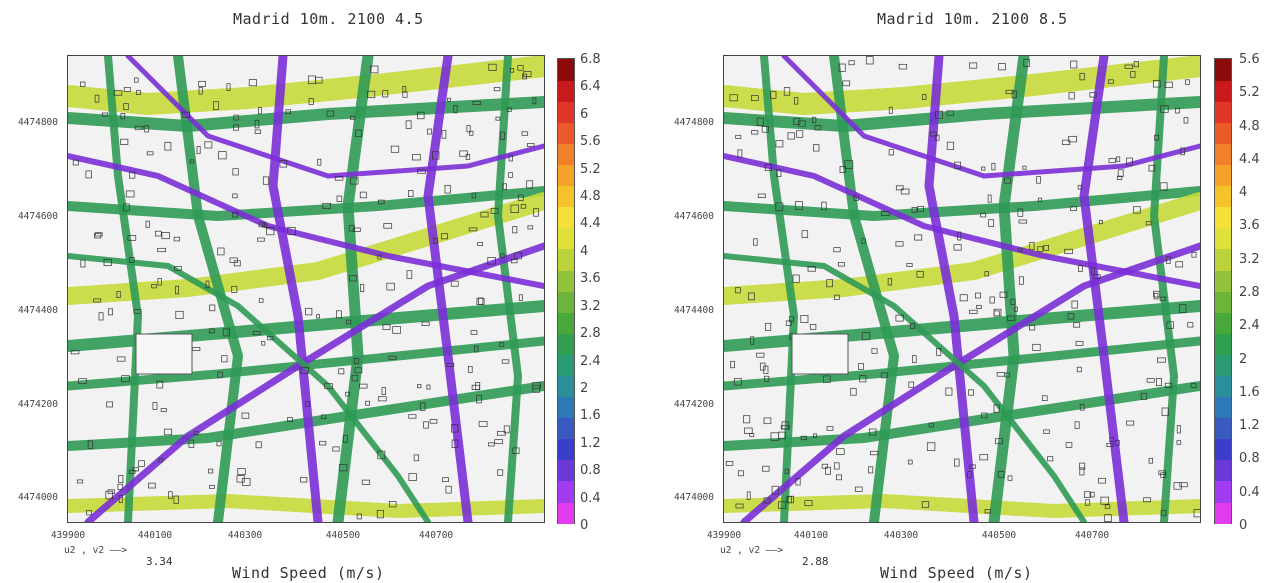 Image resolution: width=1272 pixels, height=583 pixels. Describe the element at coordinates (590, 416) in the screenshot. I see `colorbar-tick-label: 1.6` at that location.